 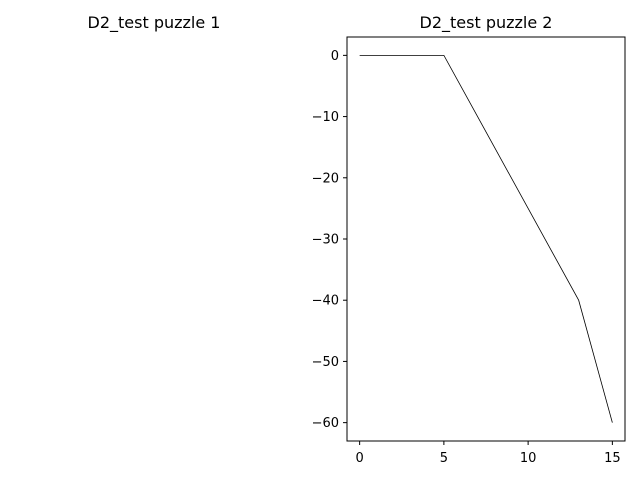 I want to click on x-tick-label: 10, so click(x=528, y=458).